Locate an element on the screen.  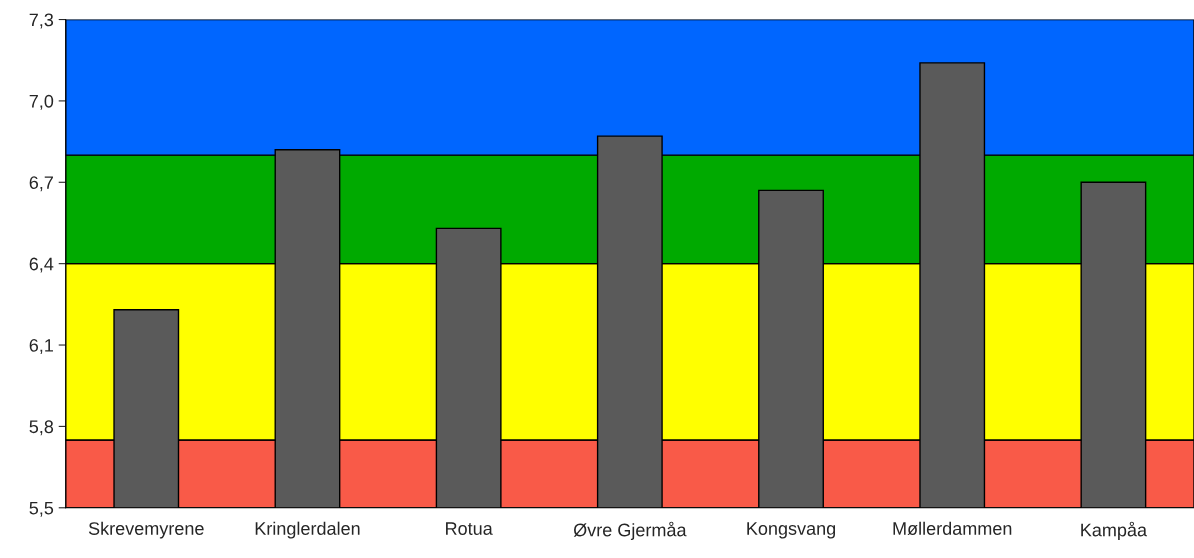
y-tick-label: 5,8 is located at coordinates (41, 428).